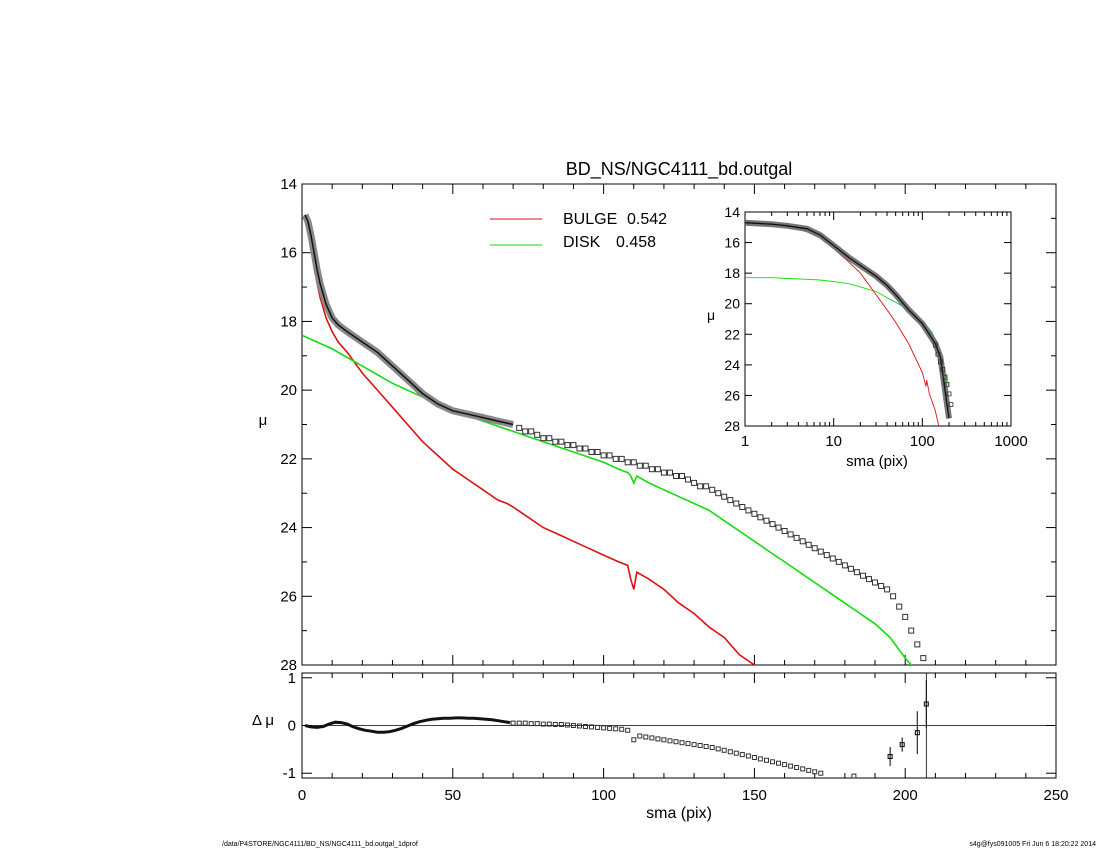 This screenshot has width=1100, height=850. Describe the element at coordinates (590, 219) in the screenshot. I see `legend-bulge-label: BULGE` at that location.